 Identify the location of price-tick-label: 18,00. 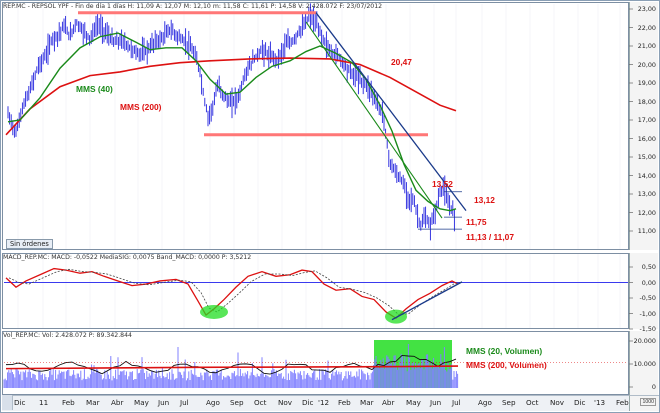
(646, 101).